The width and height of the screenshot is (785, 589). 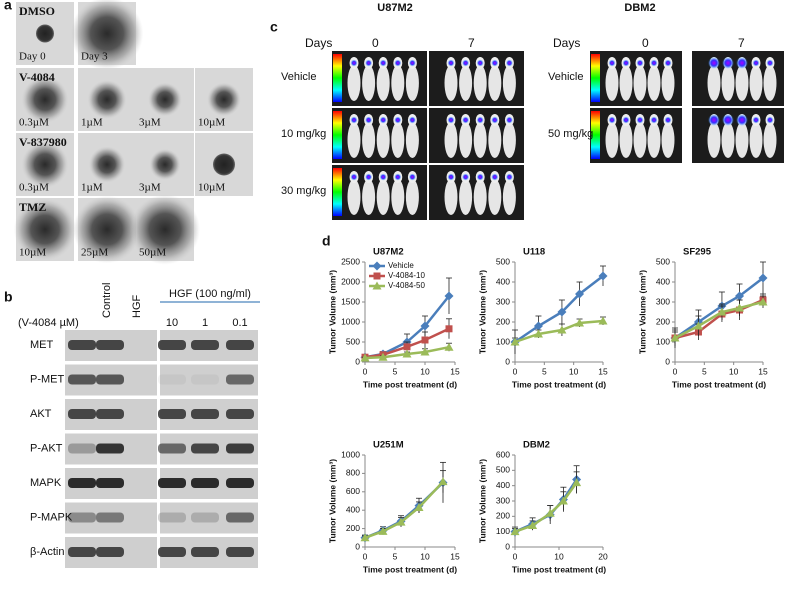 I want to click on chart-title: DBM2, so click(x=536, y=445).